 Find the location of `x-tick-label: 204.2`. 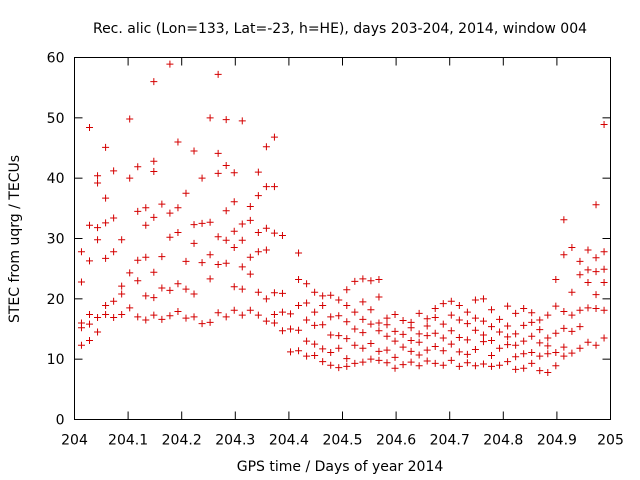

x-tick-label: 204.2 is located at coordinates (182, 441).